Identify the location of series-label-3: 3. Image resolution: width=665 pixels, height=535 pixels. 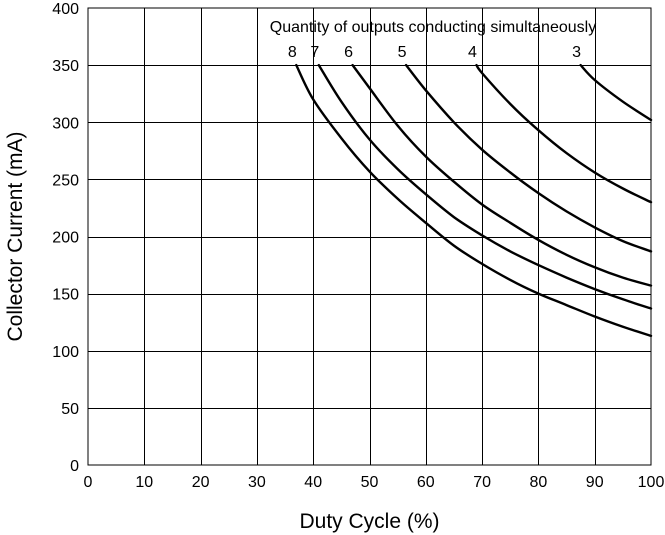
(576, 52).